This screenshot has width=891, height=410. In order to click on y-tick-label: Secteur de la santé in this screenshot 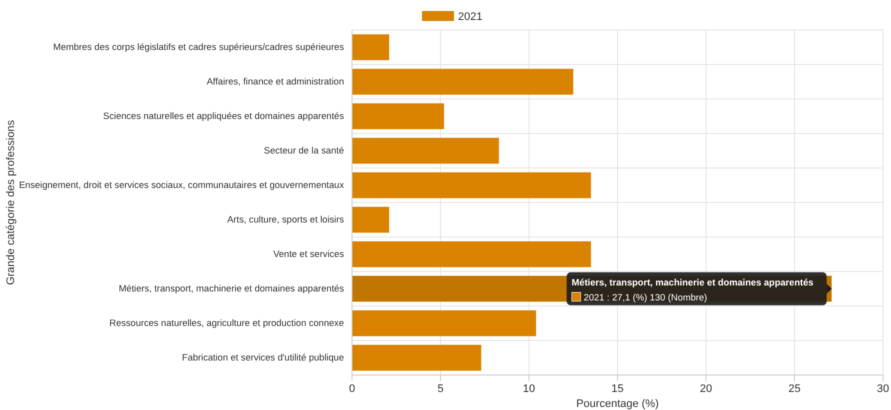, I will do `click(304, 151)`.